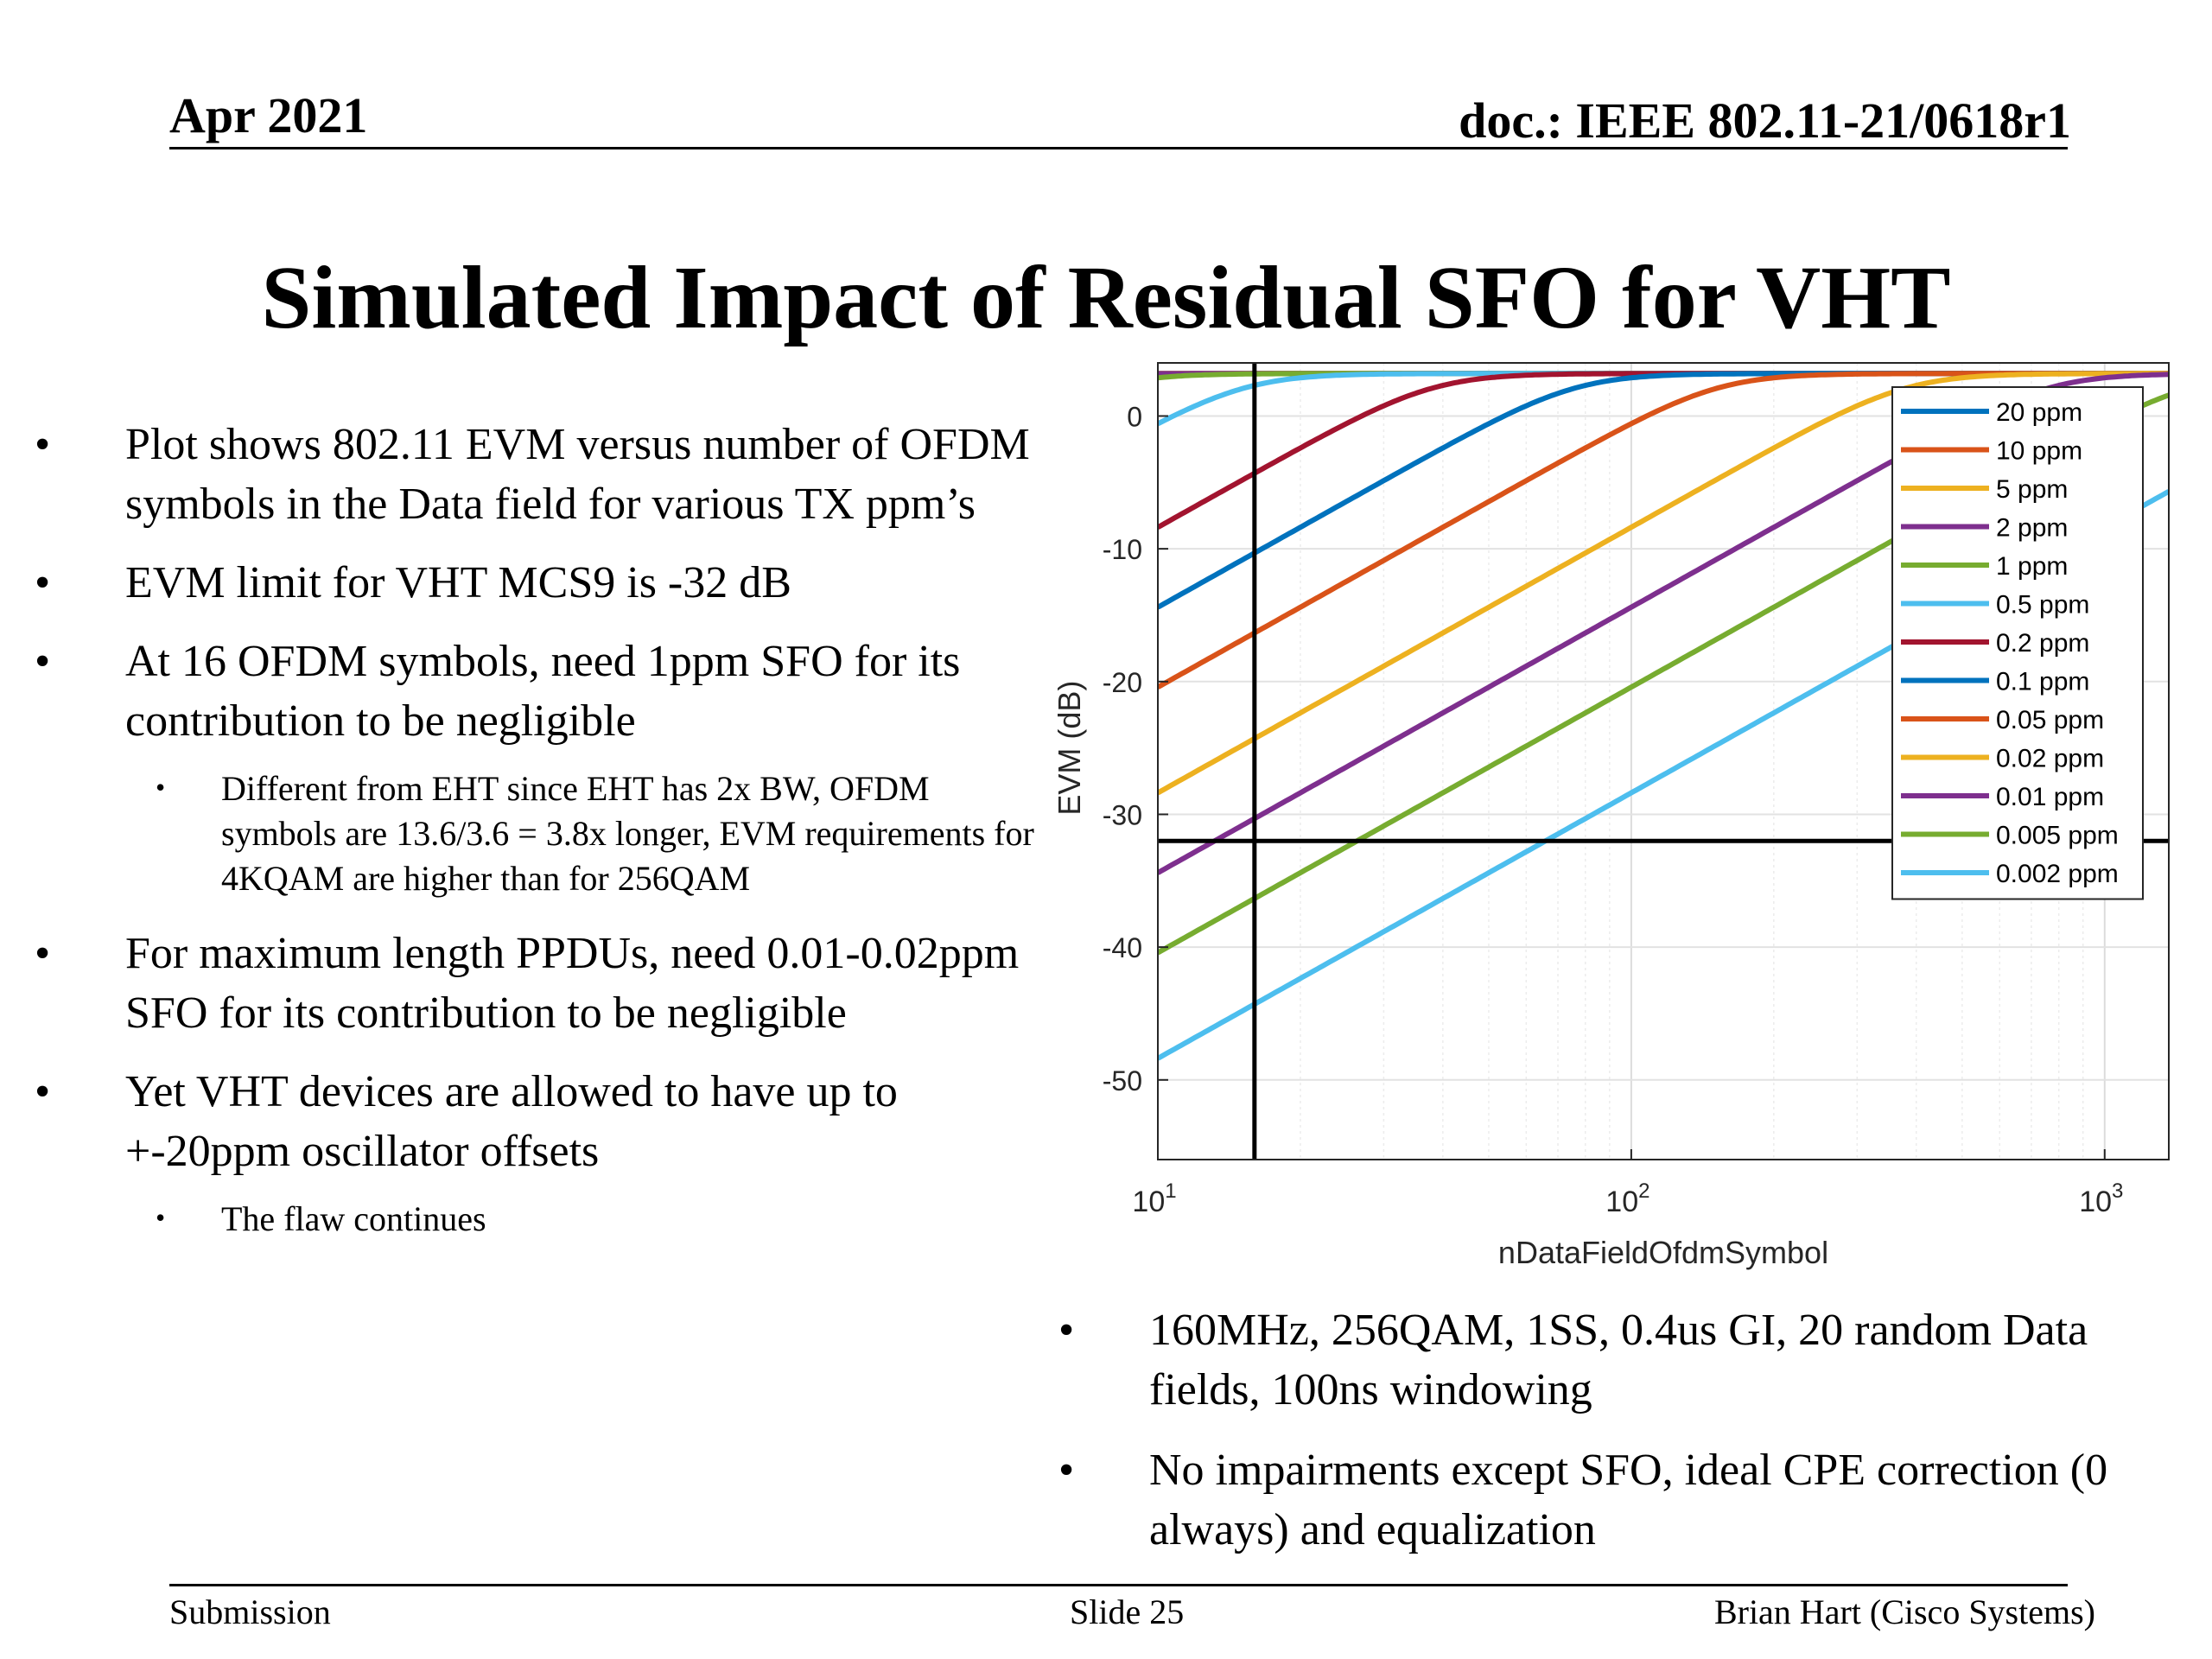  What do you see at coordinates (2050, 797) in the screenshot?
I see `legend-label: 0.01 ppm` at bounding box center [2050, 797].